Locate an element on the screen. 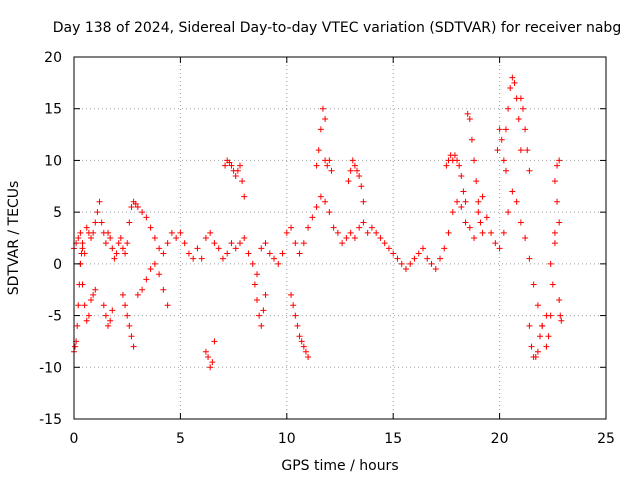 The height and width of the screenshot is (480, 640). y-tick-label: 10 is located at coordinates (53, 161).